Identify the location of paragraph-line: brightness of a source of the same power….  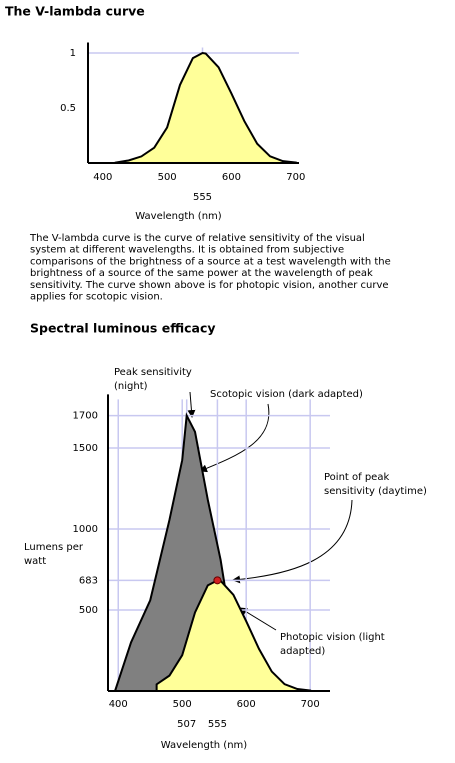
(201, 273).